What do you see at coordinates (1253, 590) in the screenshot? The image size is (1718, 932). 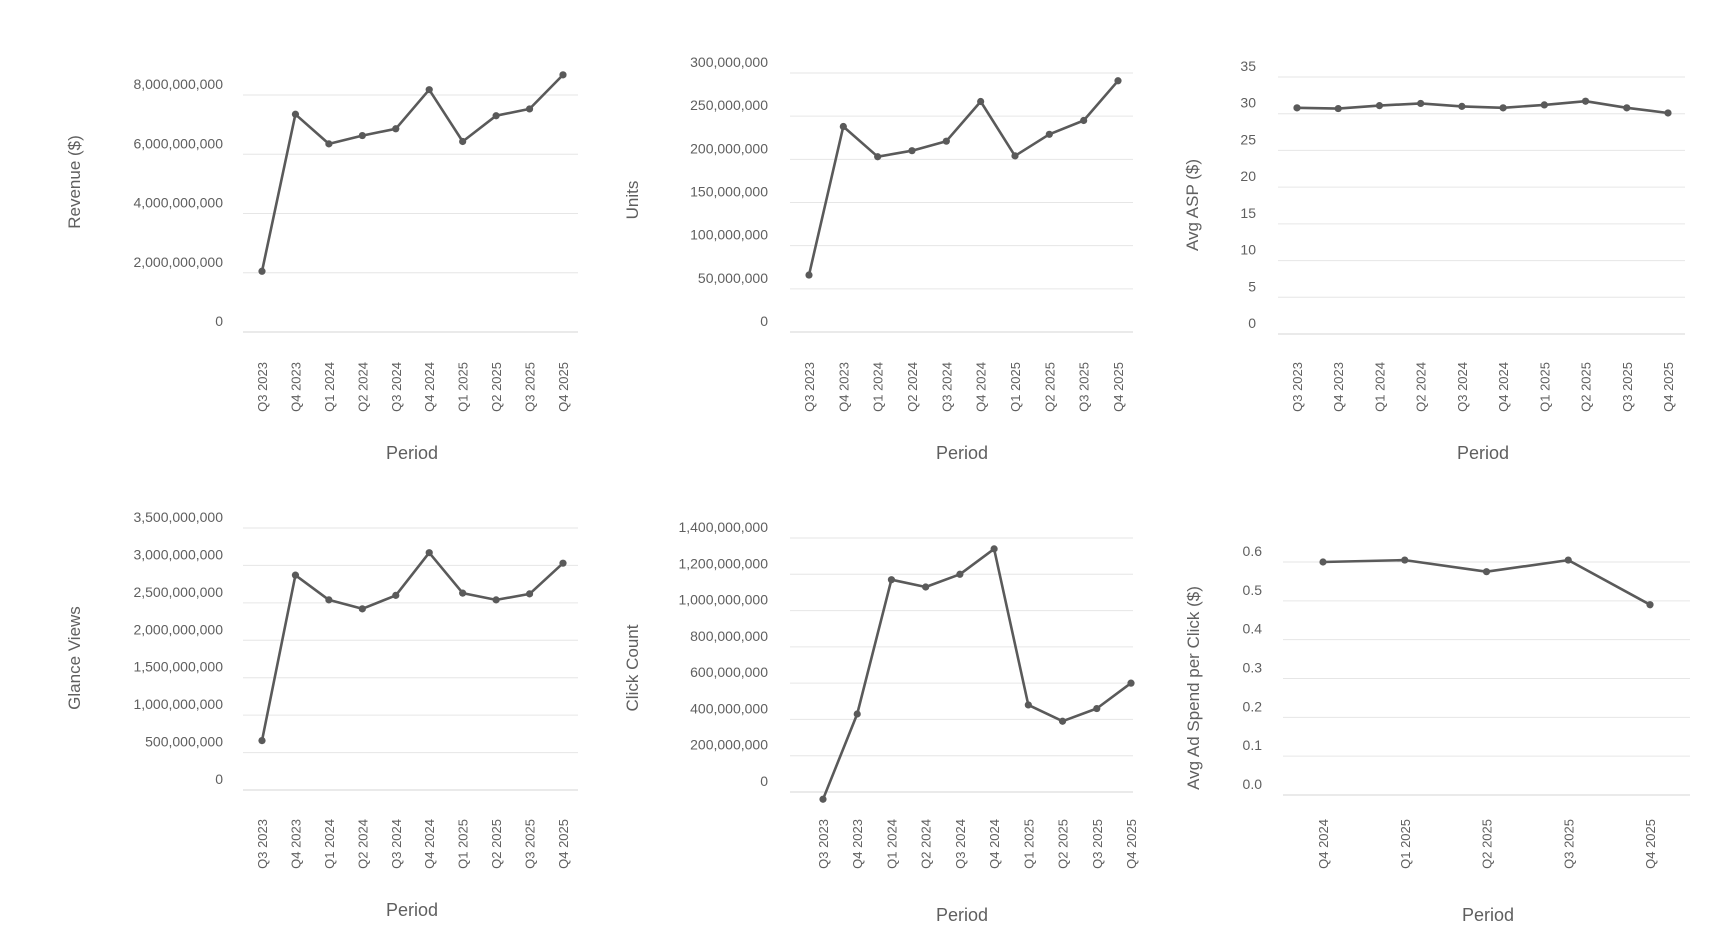 I see `y-tick-label: 0.5` at bounding box center [1253, 590].